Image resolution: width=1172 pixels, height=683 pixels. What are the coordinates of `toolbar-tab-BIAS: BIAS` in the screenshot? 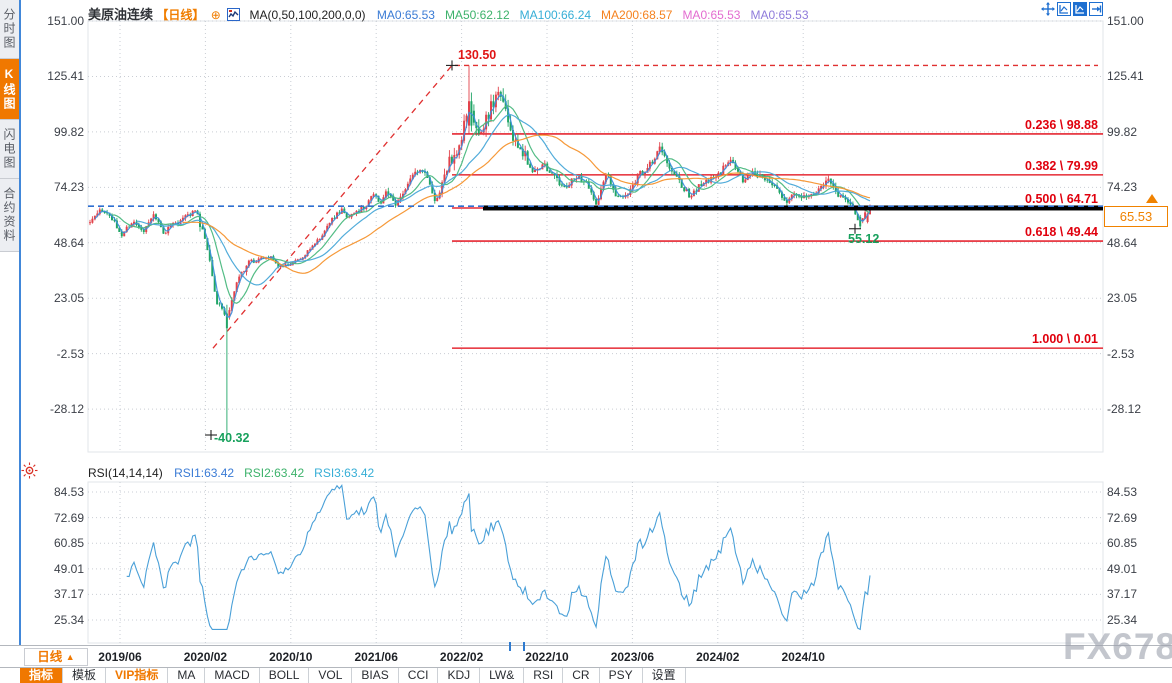 It's located at (375, 675).